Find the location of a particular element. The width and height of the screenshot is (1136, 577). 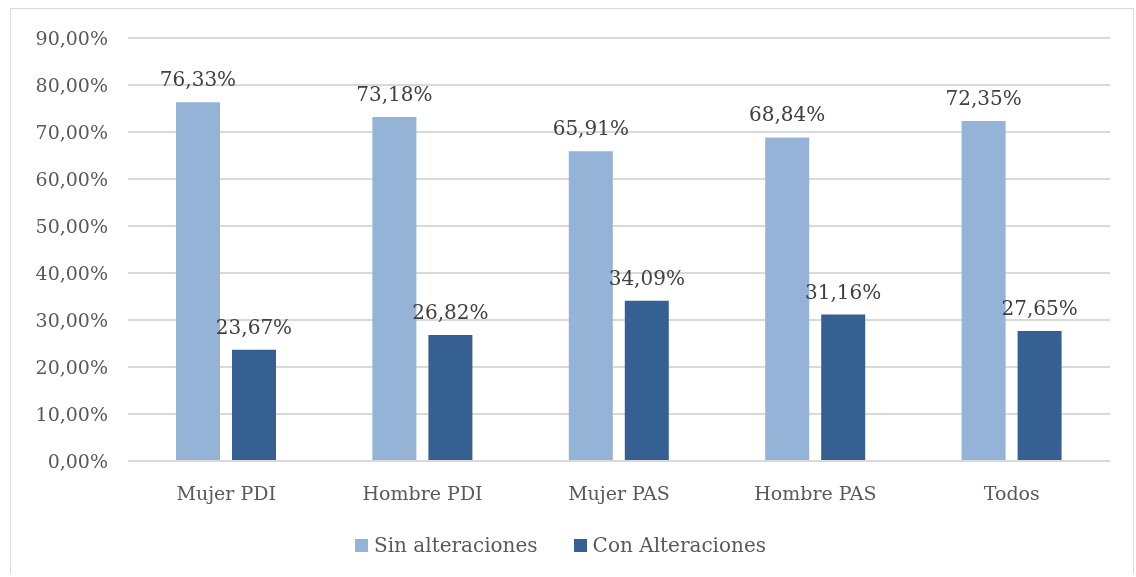

x-tick-label: Mujer PDI is located at coordinates (226, 493).